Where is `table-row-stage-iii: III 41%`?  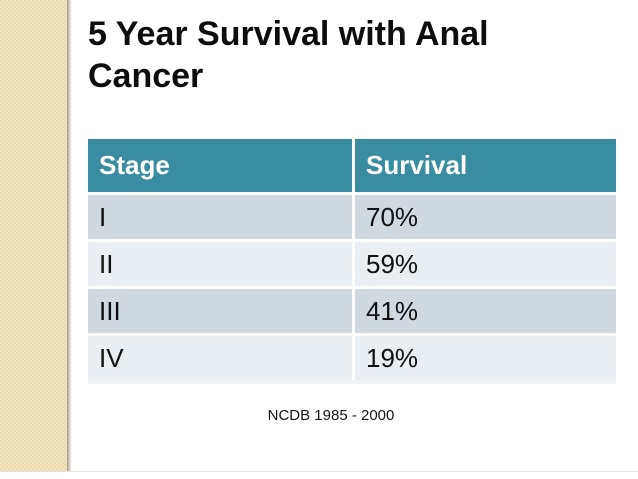
table-row-stage-iii: III 41% is located at coordinates (352, 311).